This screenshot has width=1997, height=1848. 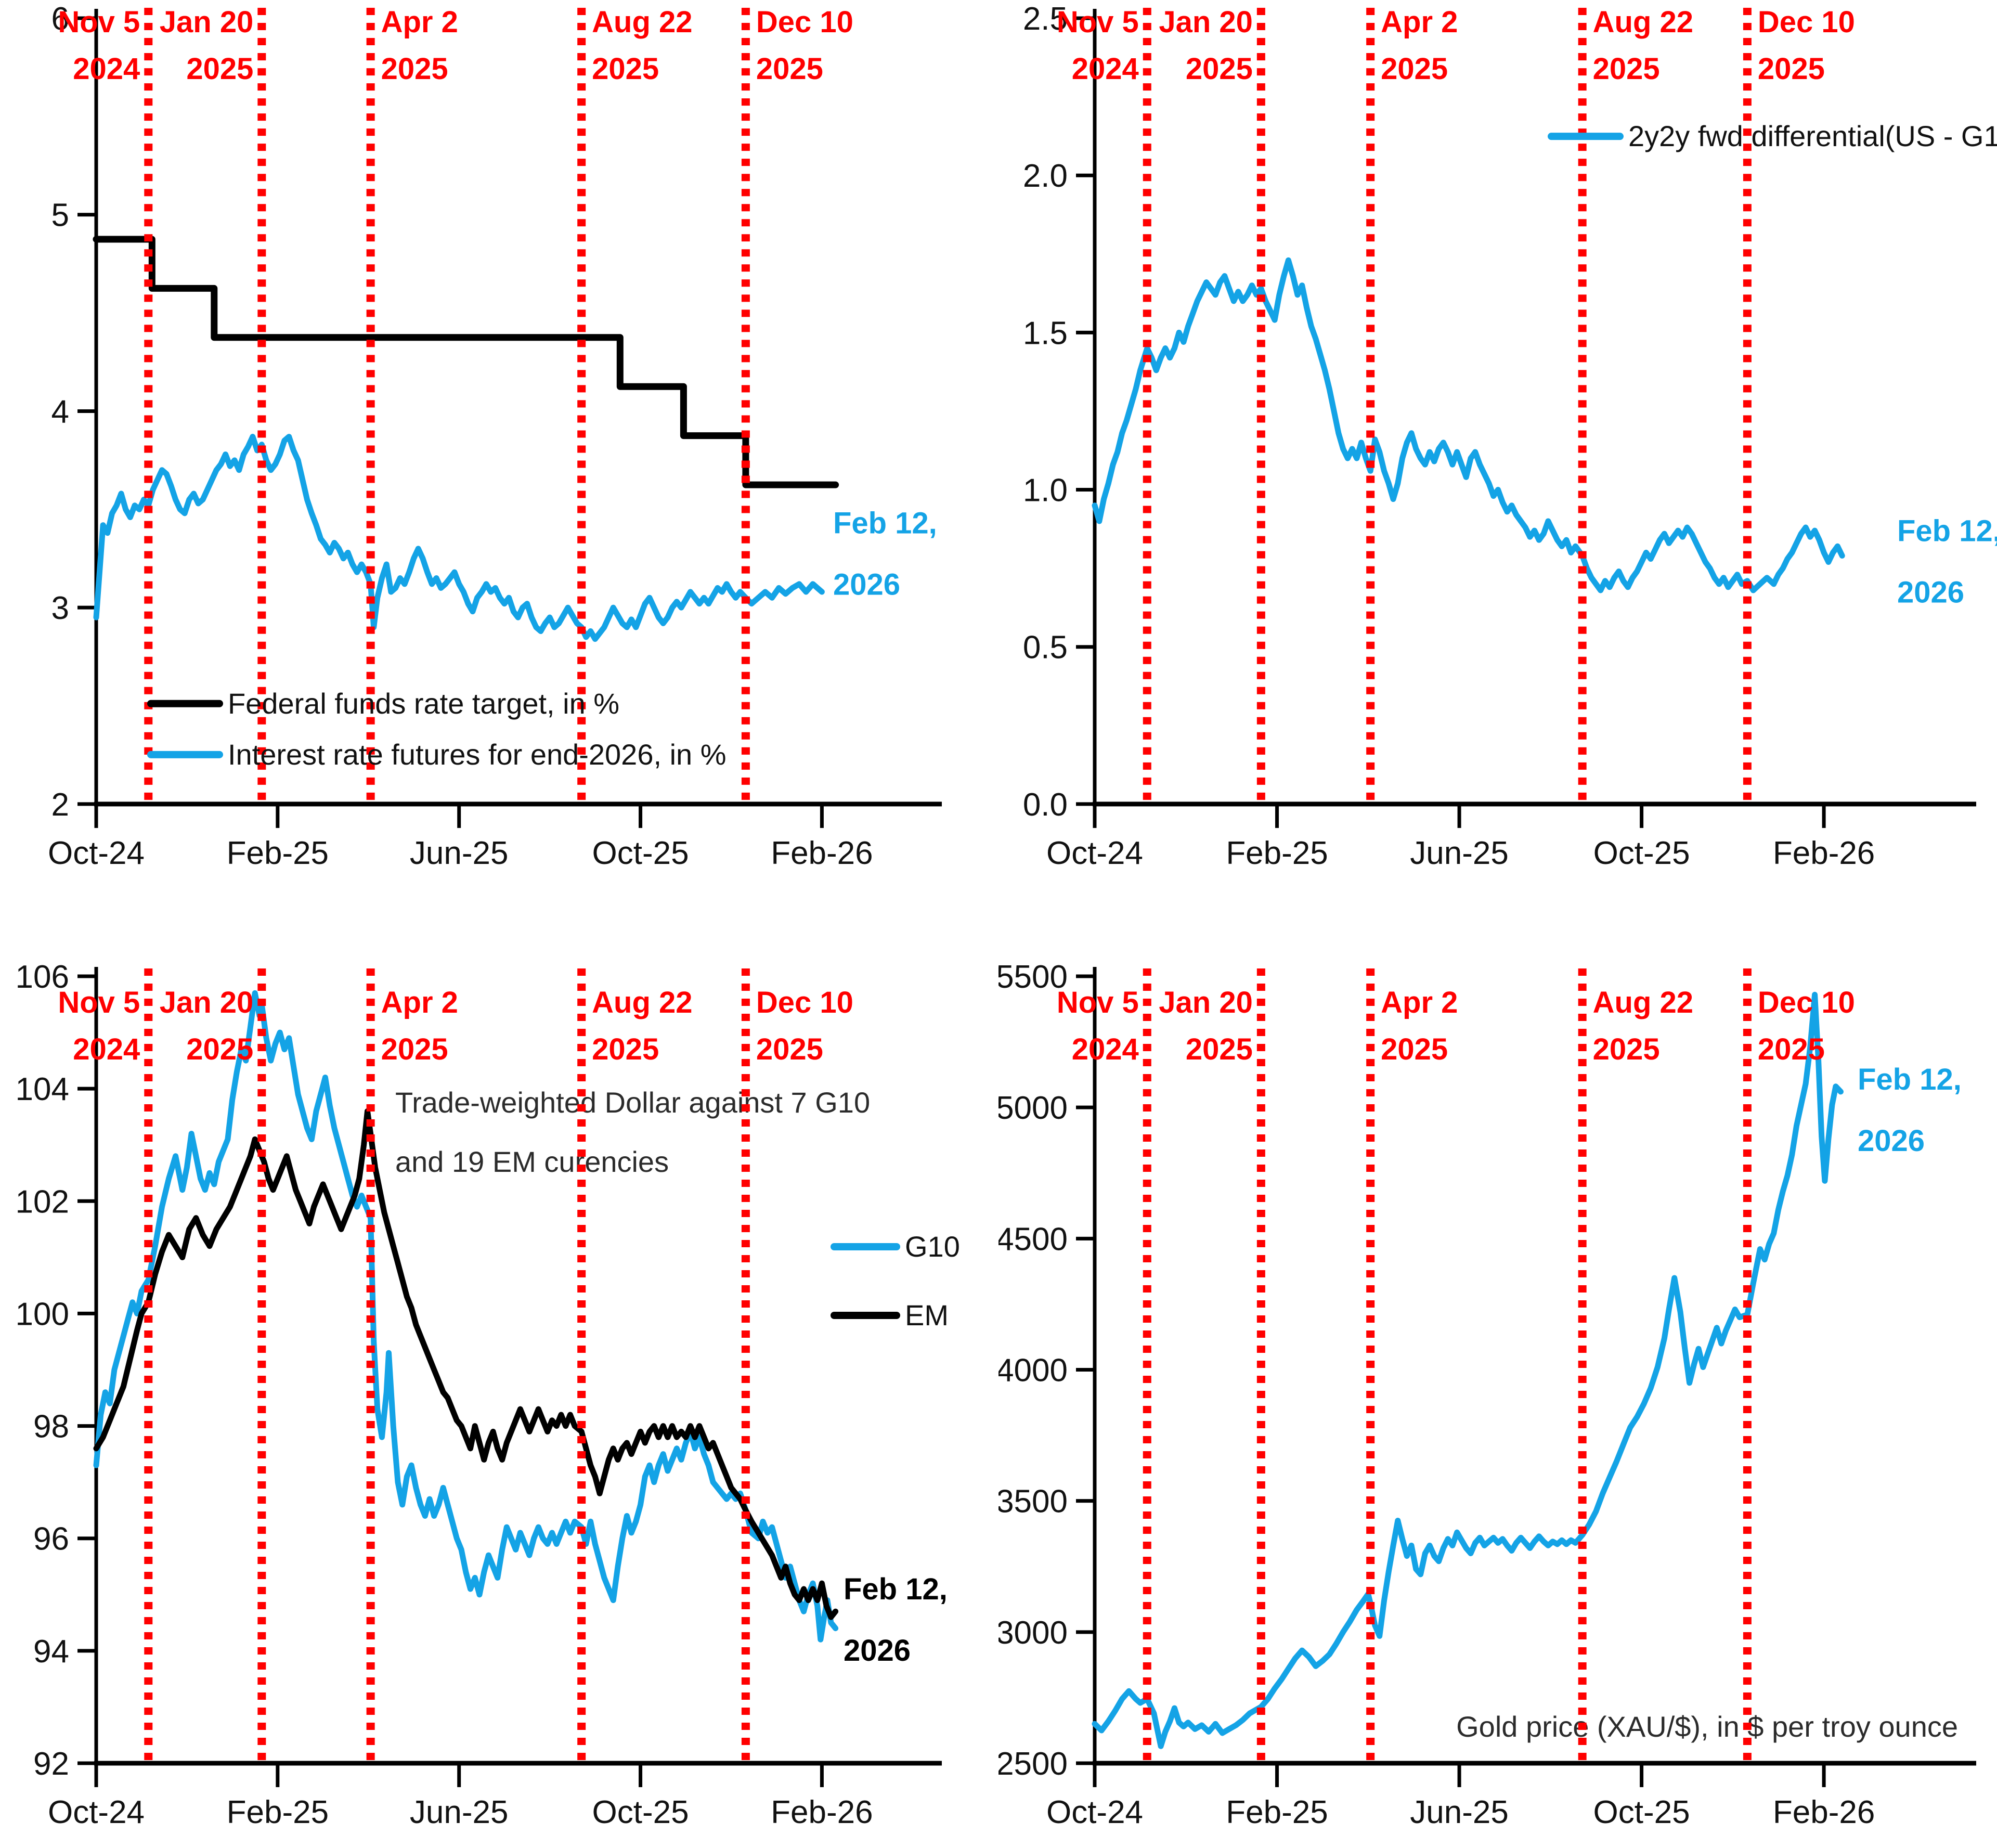 I want to click on y-tick-label: 3500, so click(x=1033, y=1502).